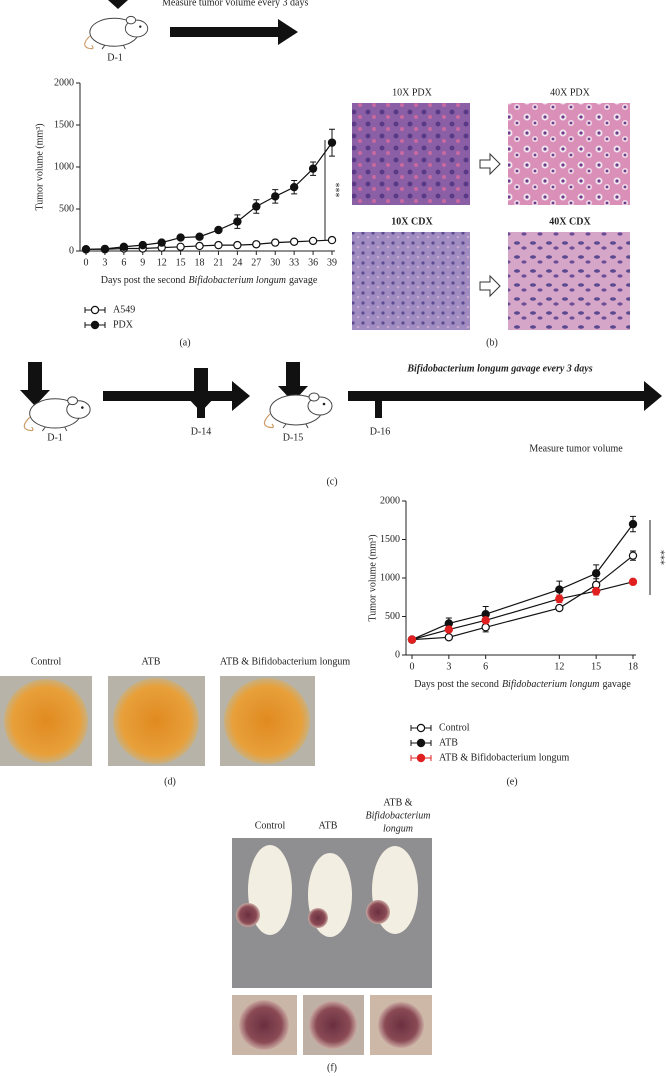 This screenshot has height=1076, width=666. Describe the element at coordinates (143, 280) in the screenshot. I see `x-axis-label-part: Days post the second` at that location.